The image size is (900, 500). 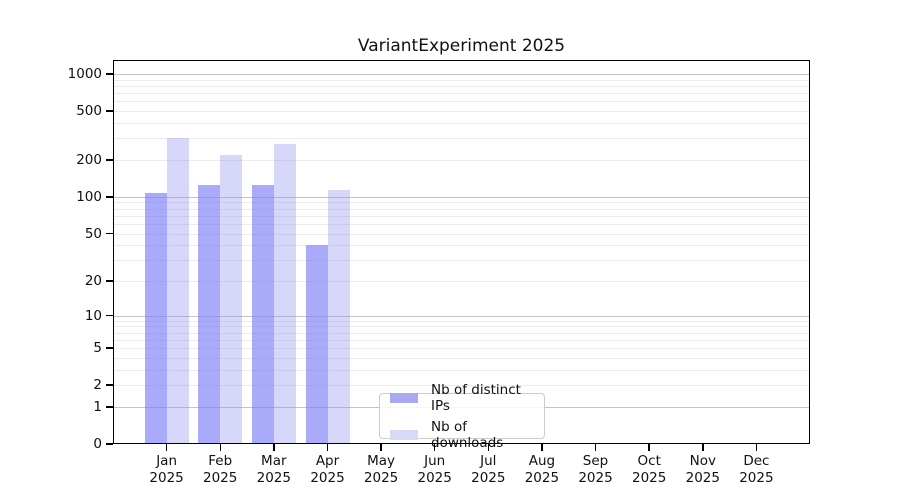 What do you see at coordinates (649, 469) in the screenshot?
I see `x-axis-month-label: Oct 2025` at bounding box center [649, 469].